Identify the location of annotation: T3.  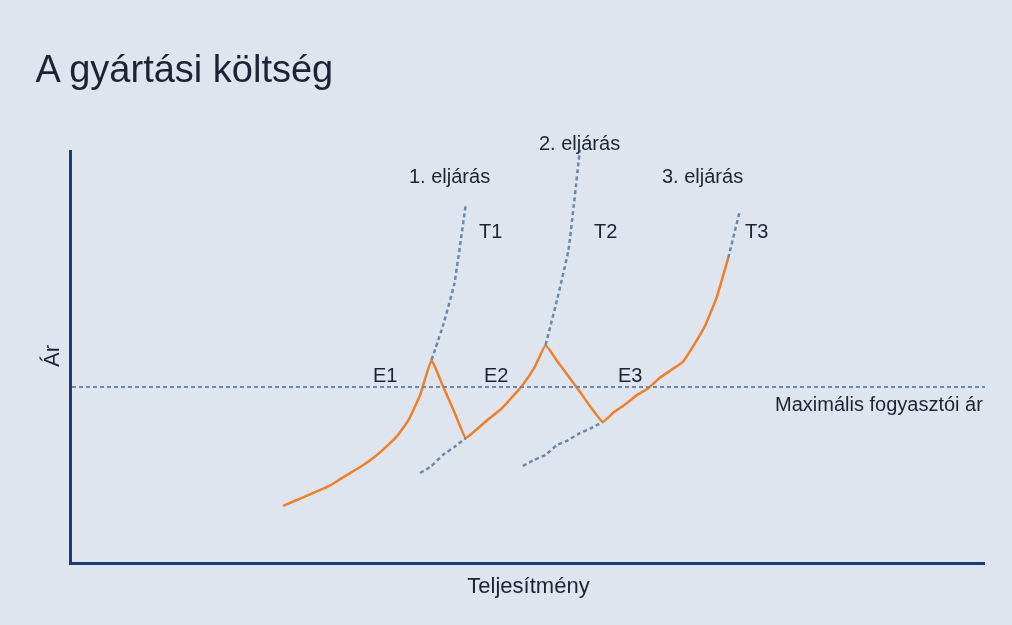
(757, 231).